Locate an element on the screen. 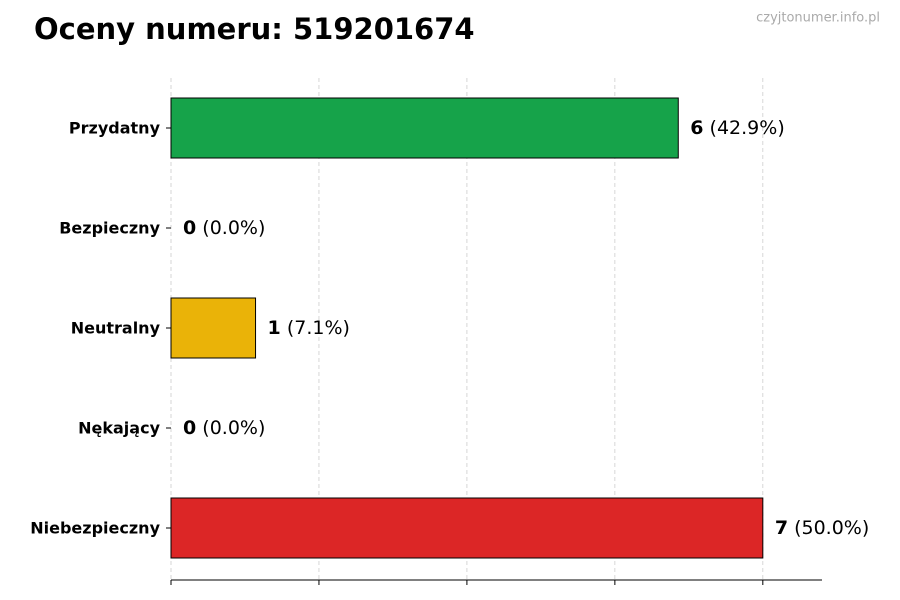  y-tick-label: Neutralny is located at coordinates (116, 328).